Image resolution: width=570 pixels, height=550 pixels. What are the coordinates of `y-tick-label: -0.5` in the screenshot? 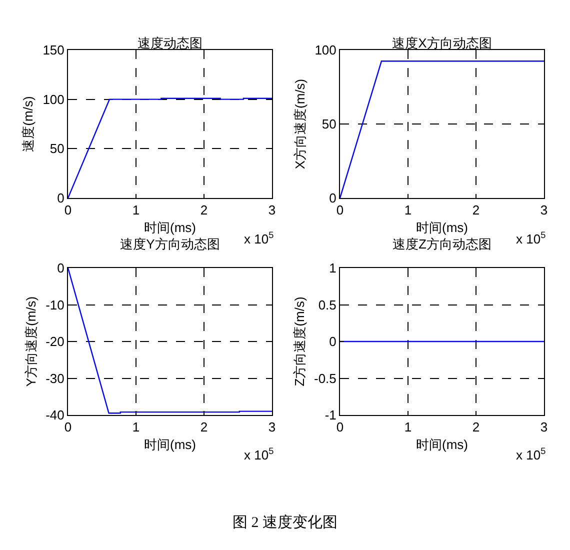 It's located at (325, 378).